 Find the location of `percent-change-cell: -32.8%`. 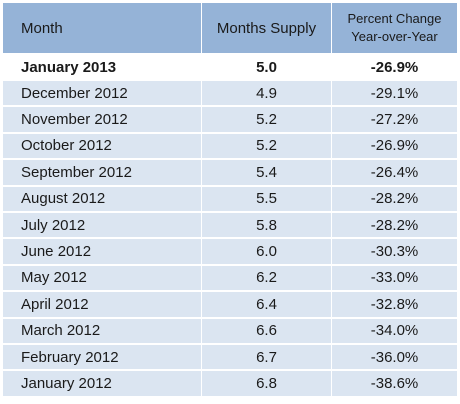

percent-change-cell: -32.8% is located at coordinates (394, 305).